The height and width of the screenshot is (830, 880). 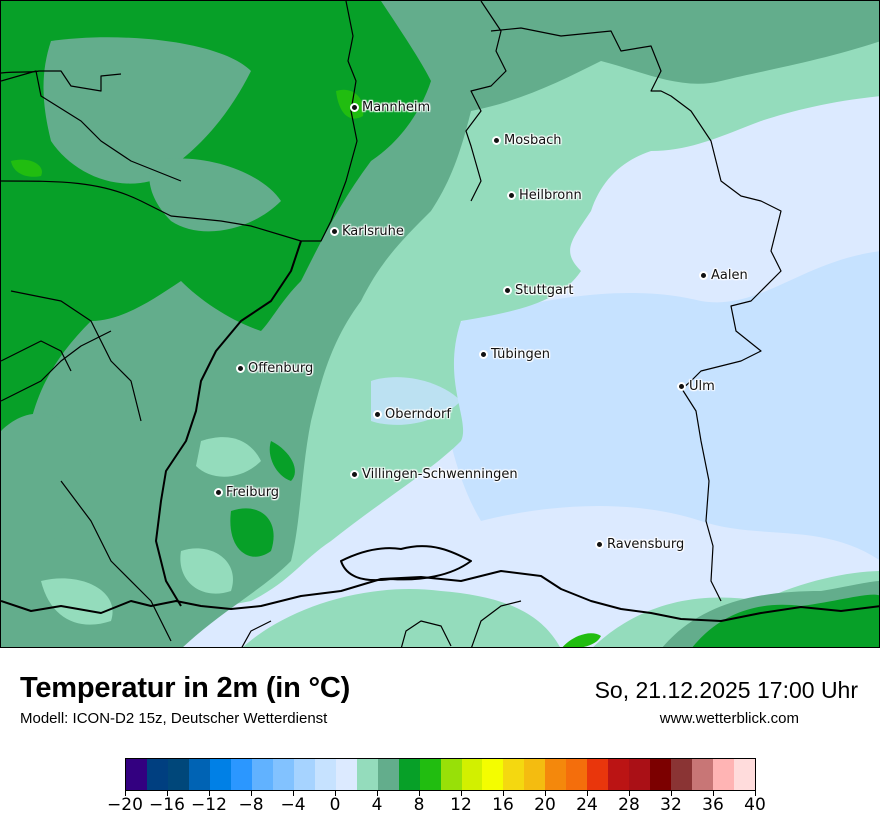 What do you see at coordinates (167, 805) in the screenshot?
I see `colorbar-tick-label: −16` at bounding box center [167, 805].